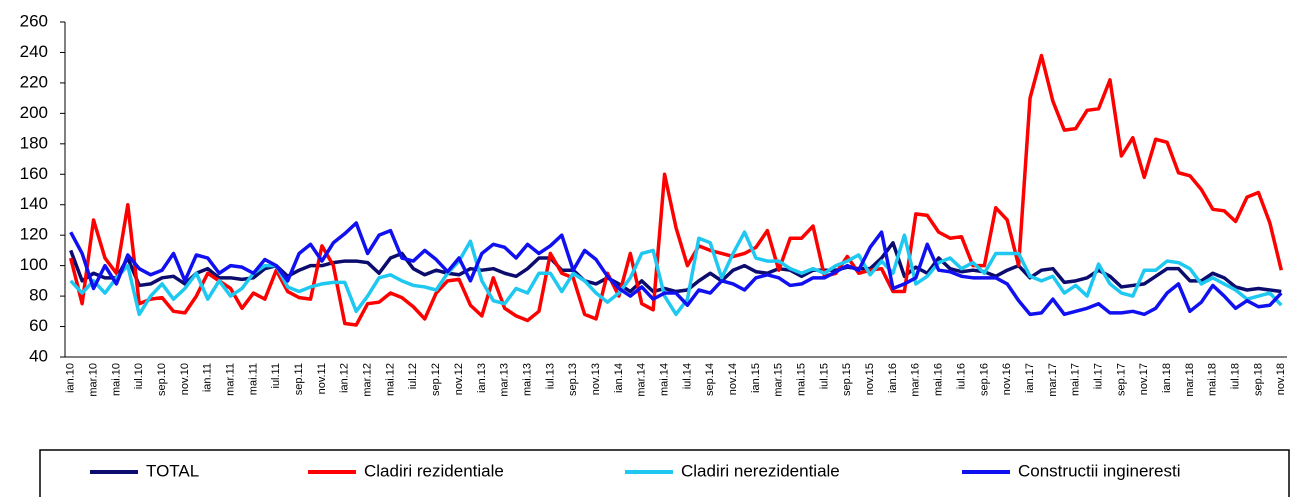  I want to click on x-tick-label: ian.16, so click(893, 378).